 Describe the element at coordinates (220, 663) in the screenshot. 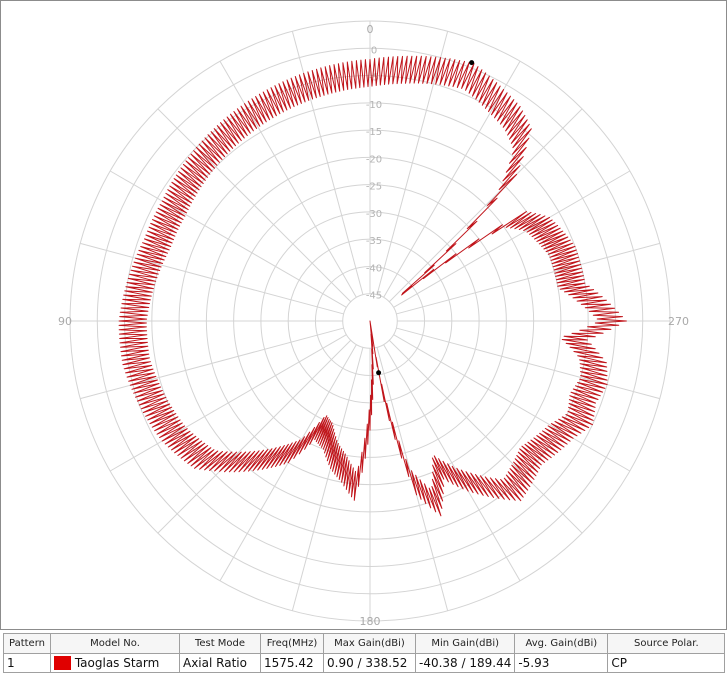

I see `cell-test-mode: Axial Ratio` at that location.